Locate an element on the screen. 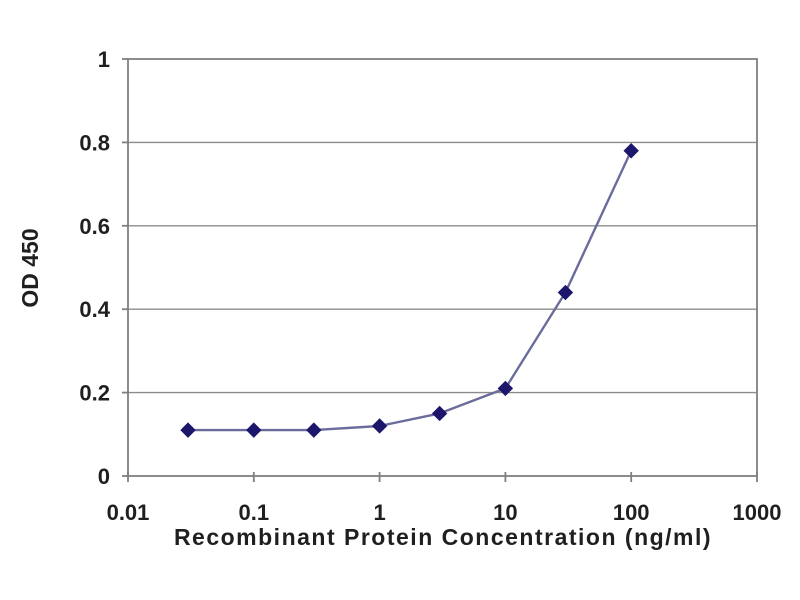  y-axis-title: OD 450 is located at coordinates (30, 267).